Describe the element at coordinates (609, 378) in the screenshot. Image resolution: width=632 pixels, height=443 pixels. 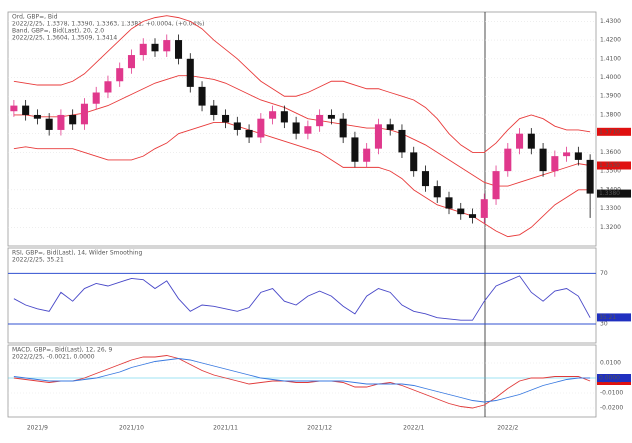
I see `price-tag-label: 0.0000` at that location.